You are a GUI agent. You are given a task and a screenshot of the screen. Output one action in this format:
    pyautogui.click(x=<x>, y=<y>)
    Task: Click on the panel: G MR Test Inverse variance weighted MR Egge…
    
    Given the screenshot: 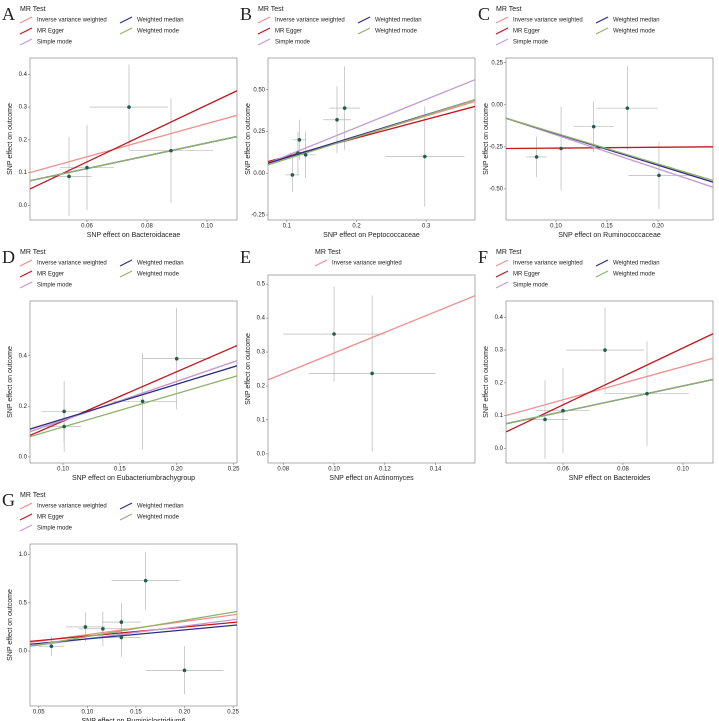 What is the action you would take?
    pyautogui.click(x=121, y=605)
    